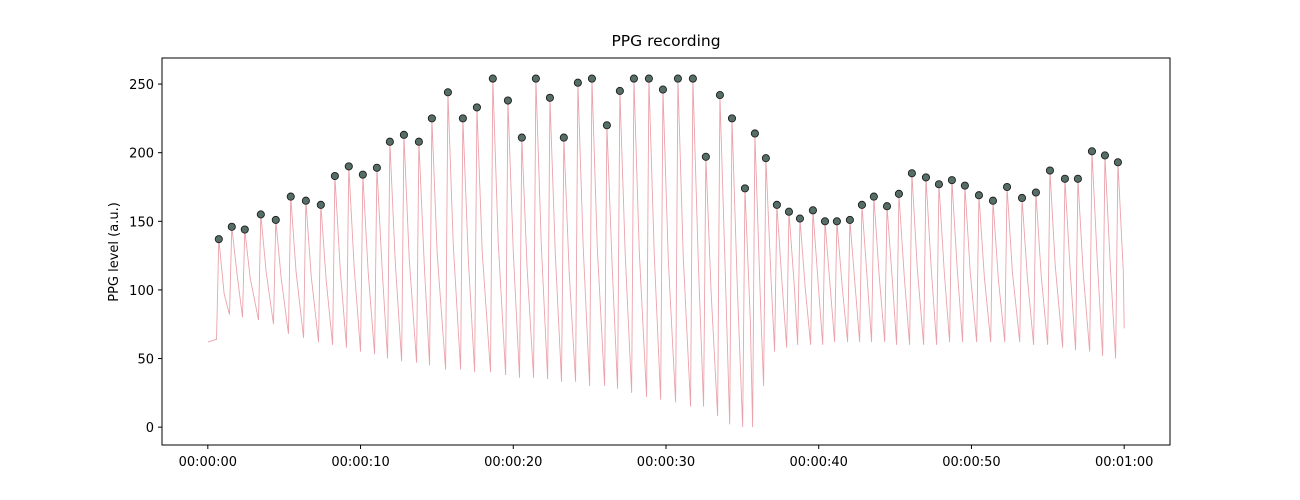 The image size is (1300, 500). Describe the element at coordinates (114, 252) in the screenshot. I see `y-axis-label: PPG level (a.u.)` at that location.